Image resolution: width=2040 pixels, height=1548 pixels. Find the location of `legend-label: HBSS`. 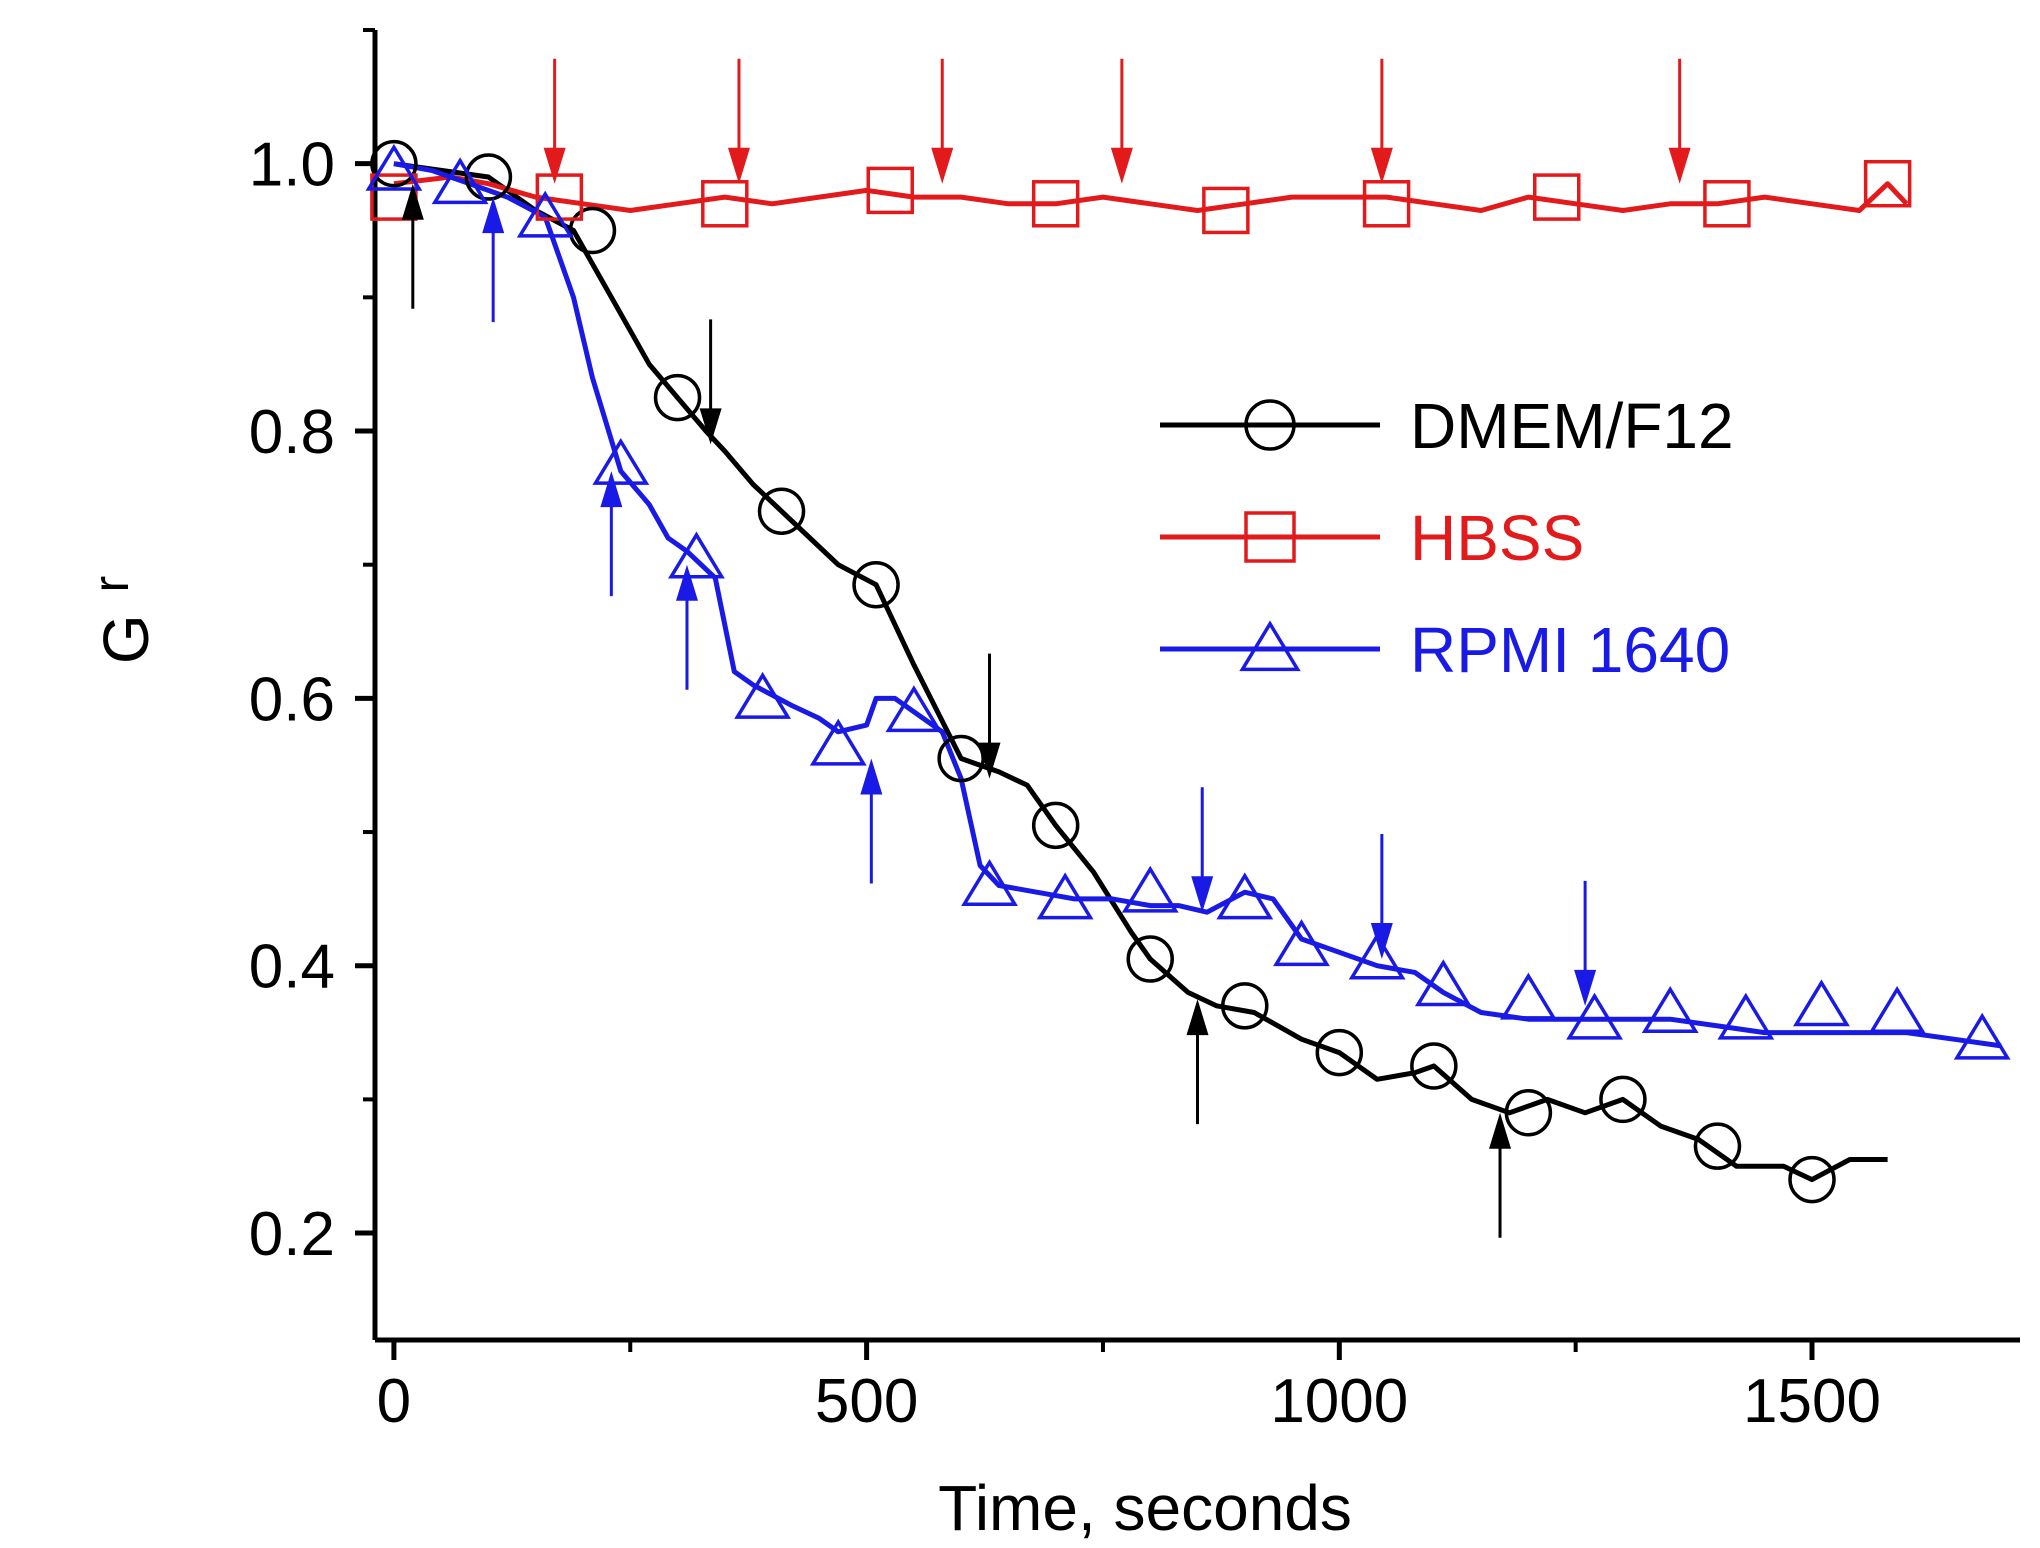

legend-label: HBSS is located at coordinates (1497, 538).